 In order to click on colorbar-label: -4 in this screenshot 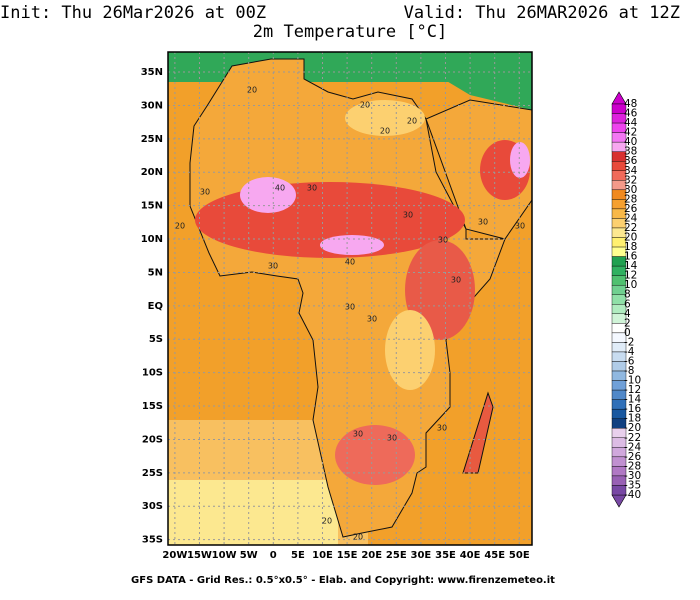, I will do `click(629, 352)`.